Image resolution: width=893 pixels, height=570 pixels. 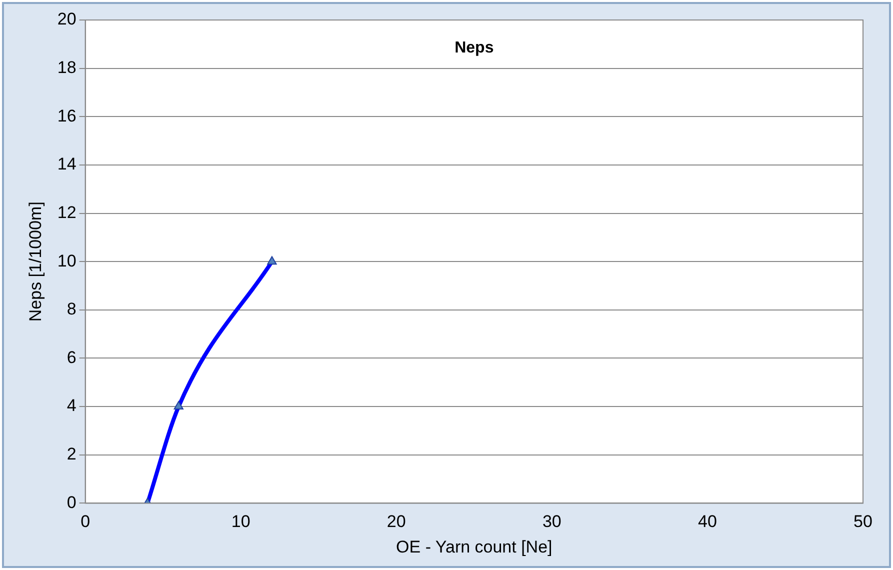 I want to click on x-axis-title: OE - Yarn count [Ne], so click(x=474, y=546).